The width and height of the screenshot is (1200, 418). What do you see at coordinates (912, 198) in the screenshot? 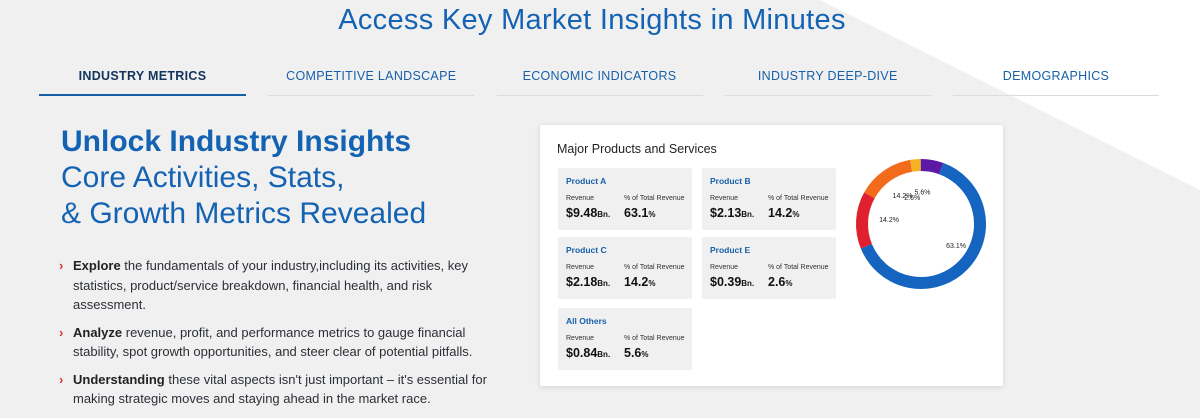
I see `donut-label: 2.6%` at bounding box center [912, 198].